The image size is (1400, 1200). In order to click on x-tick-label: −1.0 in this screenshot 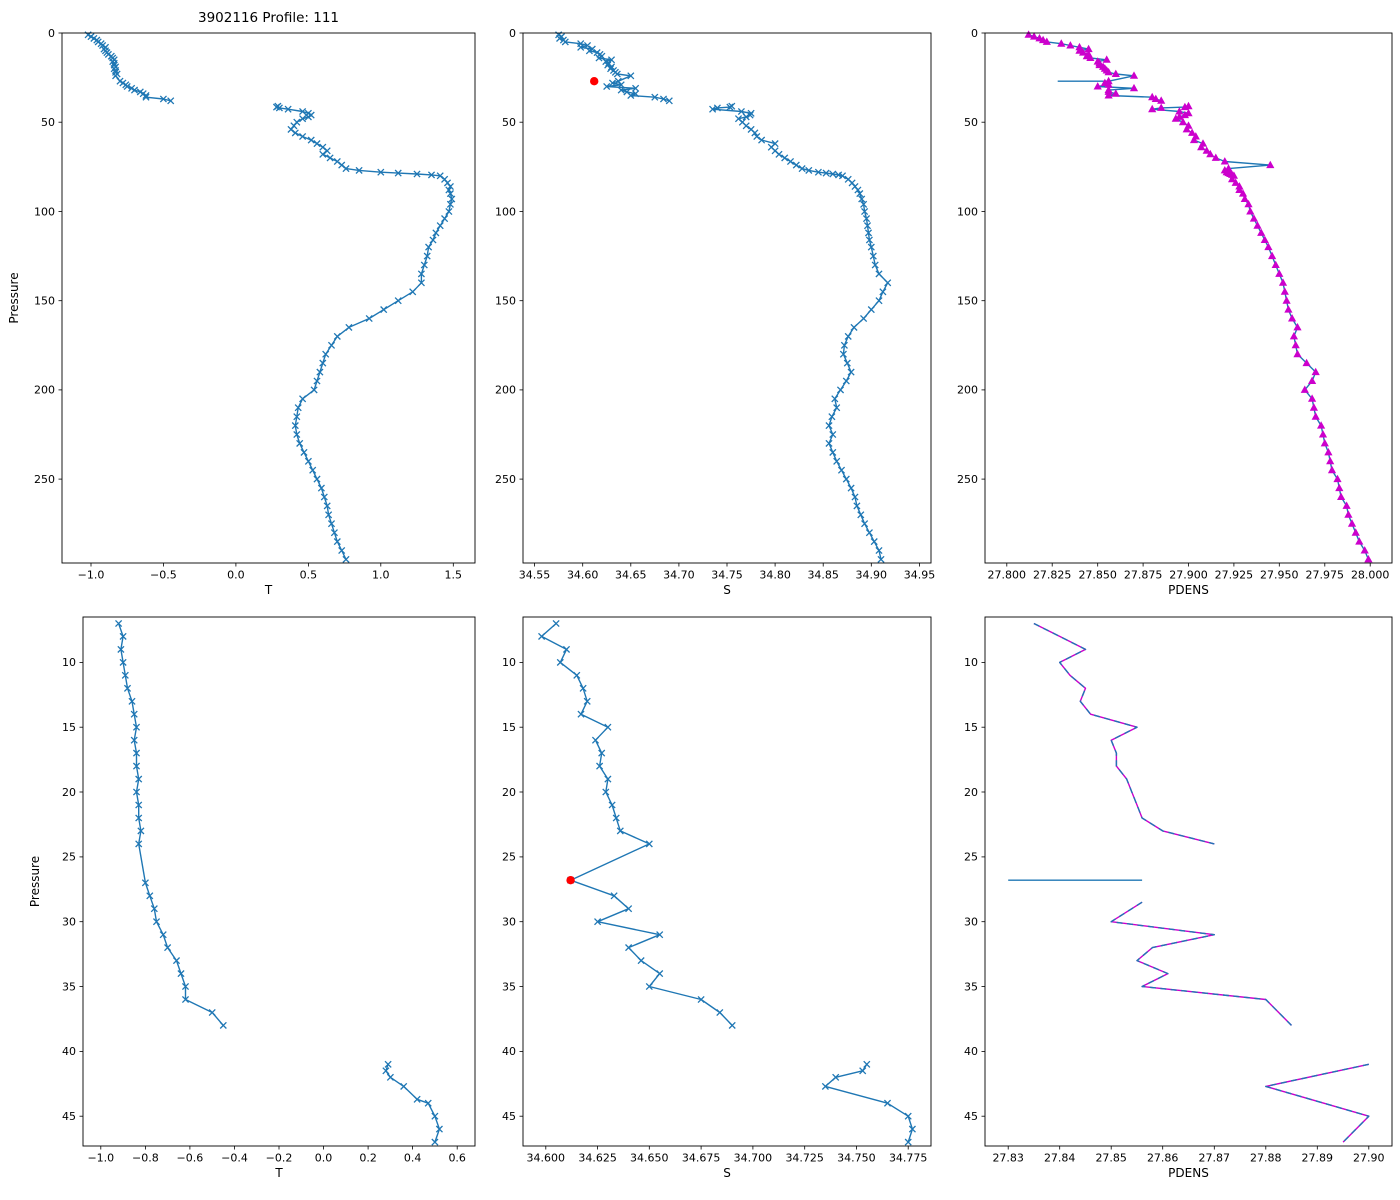, I will do `click(91, 575)`.